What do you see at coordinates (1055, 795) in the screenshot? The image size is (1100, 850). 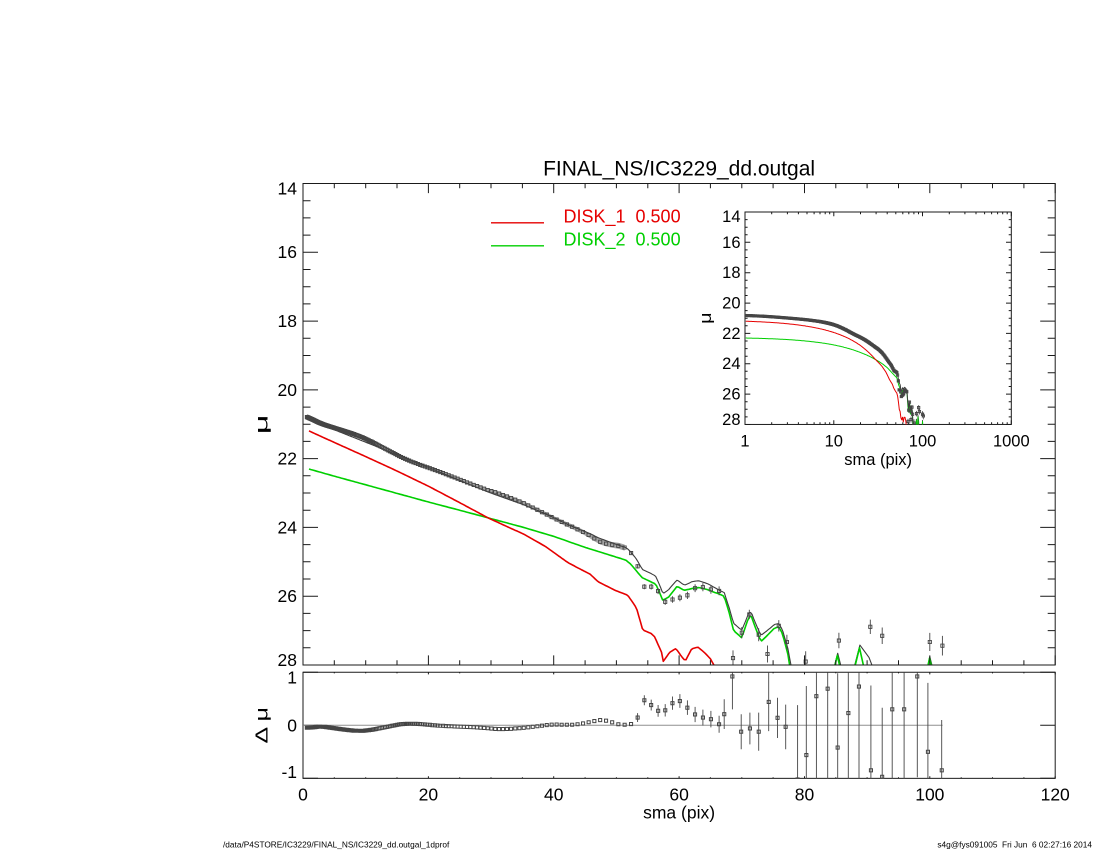 I see `svg-text: 120` at bounding box center [1055, 795].